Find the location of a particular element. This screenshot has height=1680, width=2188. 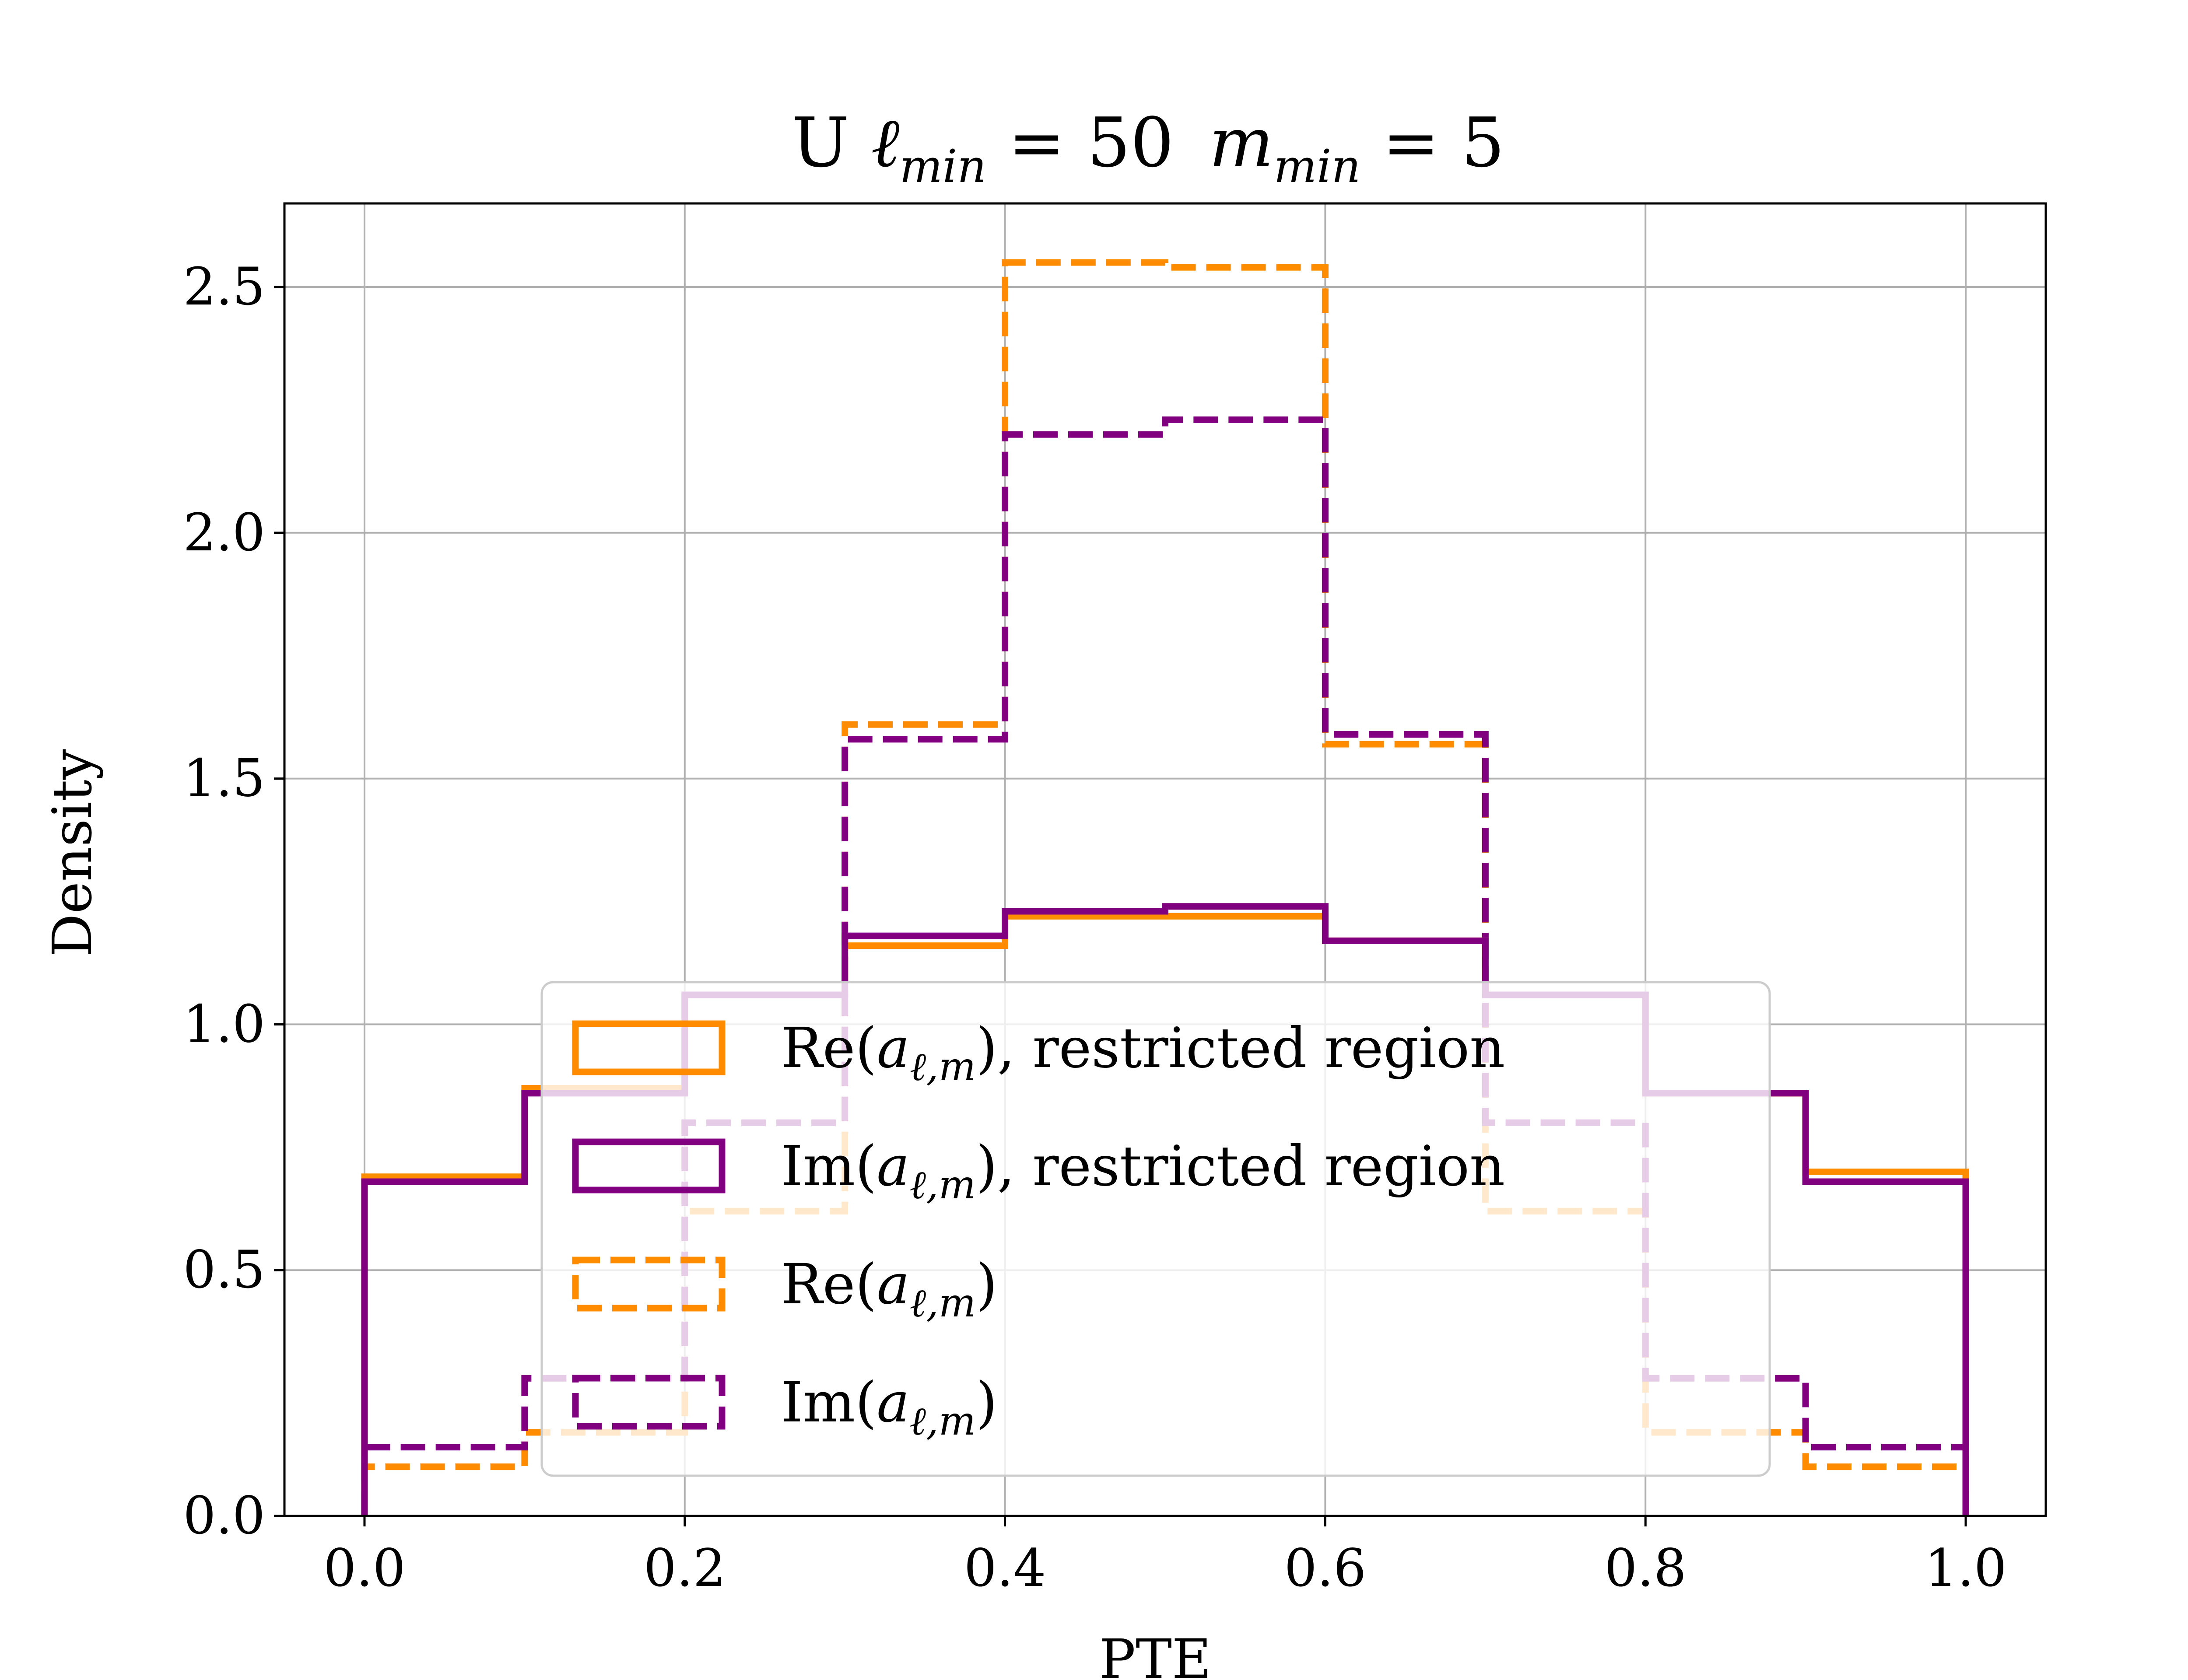

y-tick-label: 1.5 is located at coordinates (224, 778).